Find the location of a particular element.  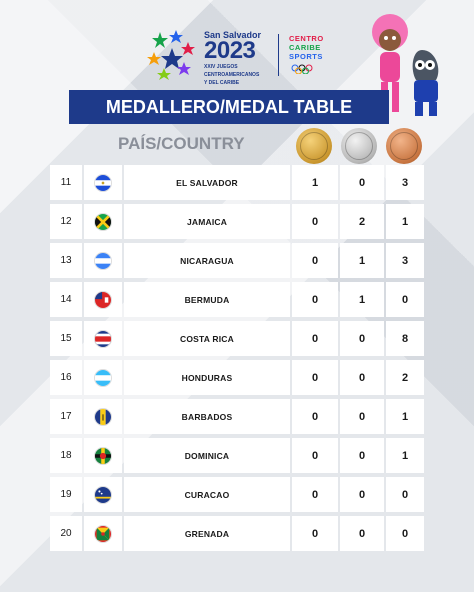

barbados-flag-icon is located at coordinates (103, 416).